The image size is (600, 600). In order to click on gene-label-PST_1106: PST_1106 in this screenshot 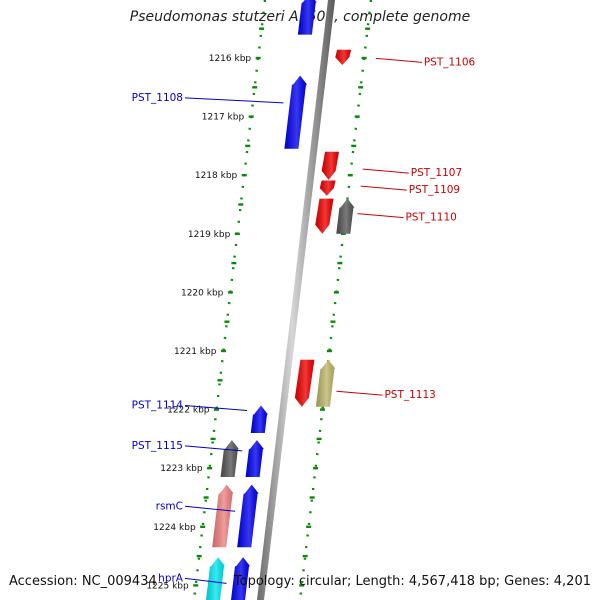, I will do `click(450, 62)`.